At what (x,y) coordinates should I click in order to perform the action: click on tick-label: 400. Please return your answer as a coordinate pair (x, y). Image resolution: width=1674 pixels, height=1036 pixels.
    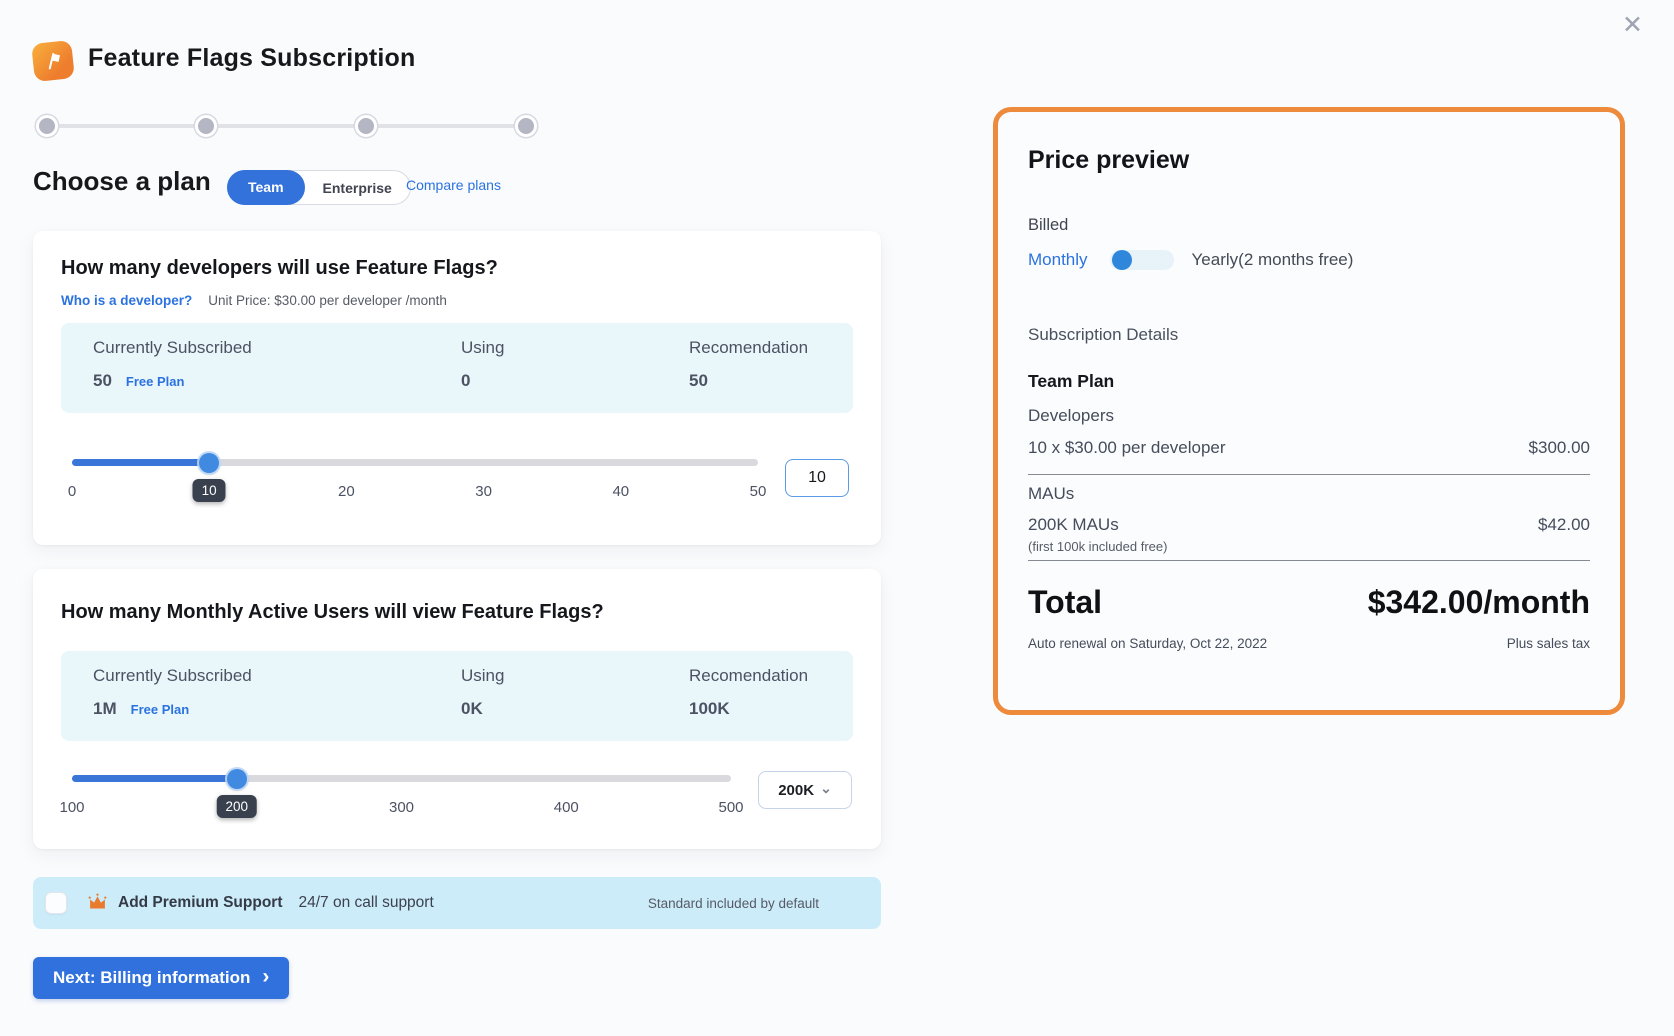
    Looking at the image, I should click on (566, 807).